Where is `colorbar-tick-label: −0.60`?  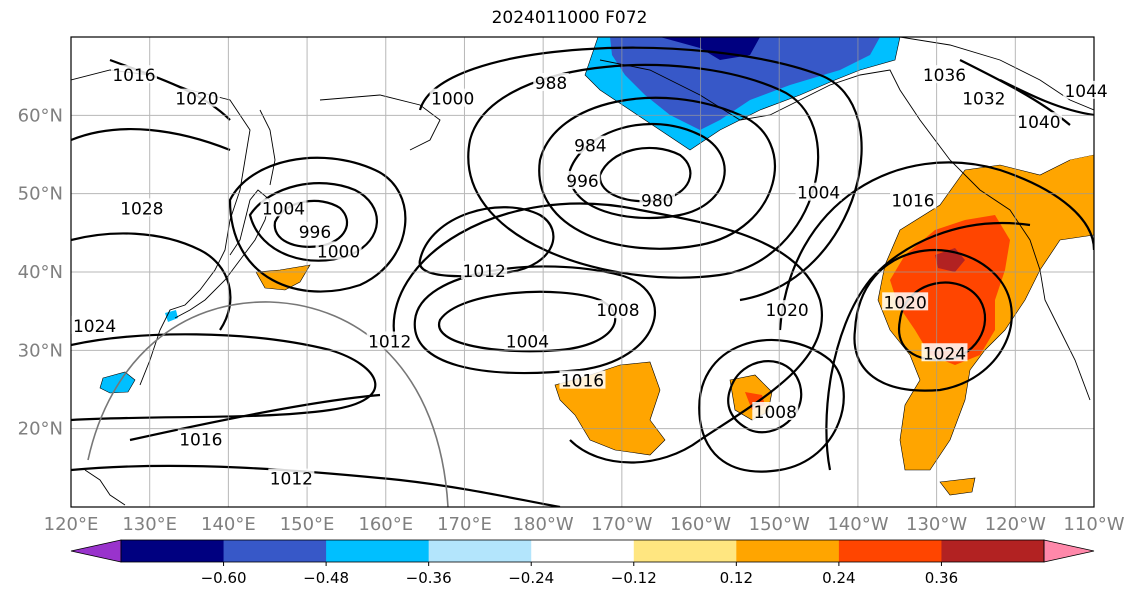
colorbar-tick-label: −0.60 is located at coordinates (224, 578).